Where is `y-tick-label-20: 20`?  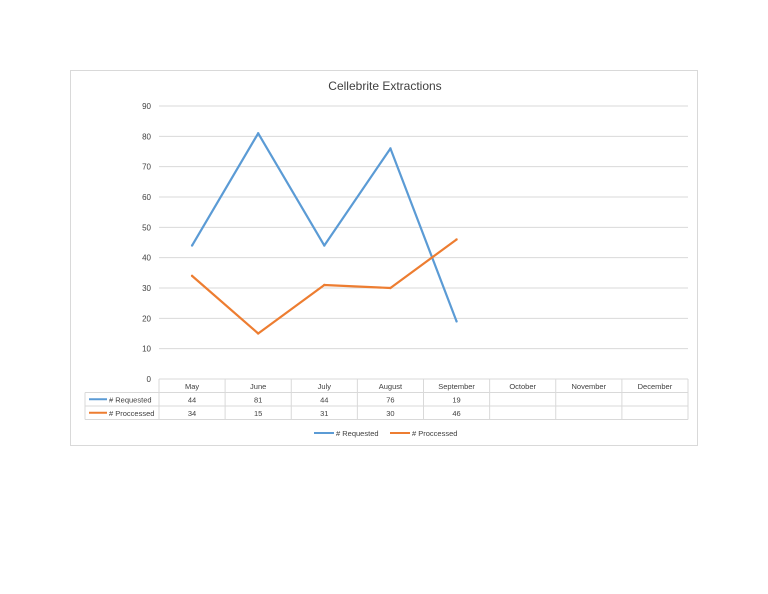
y-tick-label-20: 20 is located at coordinates (146, 318).